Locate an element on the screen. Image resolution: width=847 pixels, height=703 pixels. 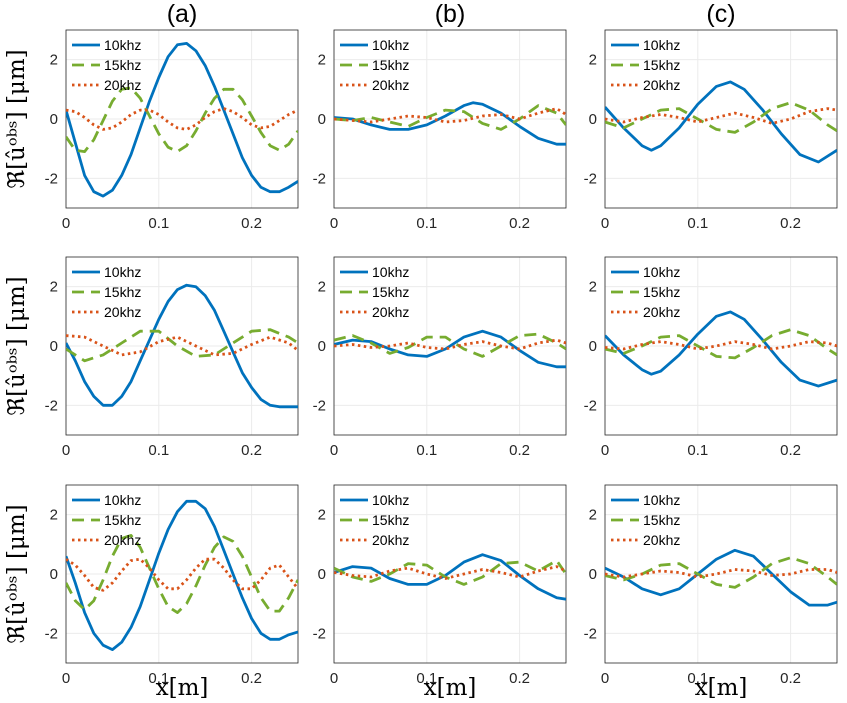
panel-row1-a: 0 0.1 0.2 -2 0 2 10khz 15khz 20khz is located at coordinates (172, 130).